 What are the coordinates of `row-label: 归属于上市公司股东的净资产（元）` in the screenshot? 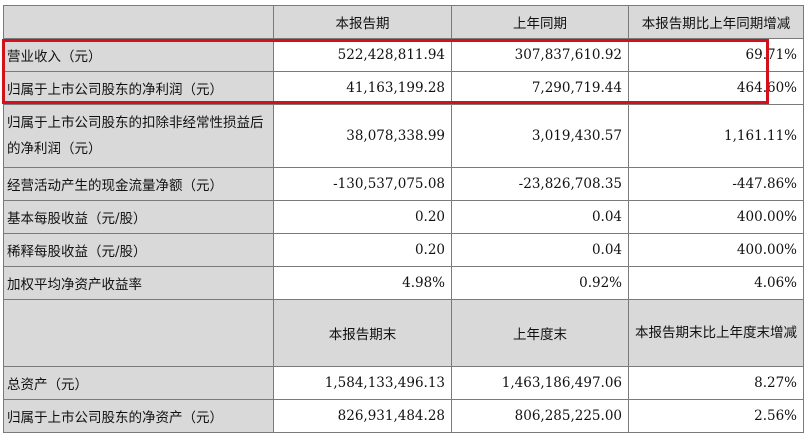 It's located at (138, 416).